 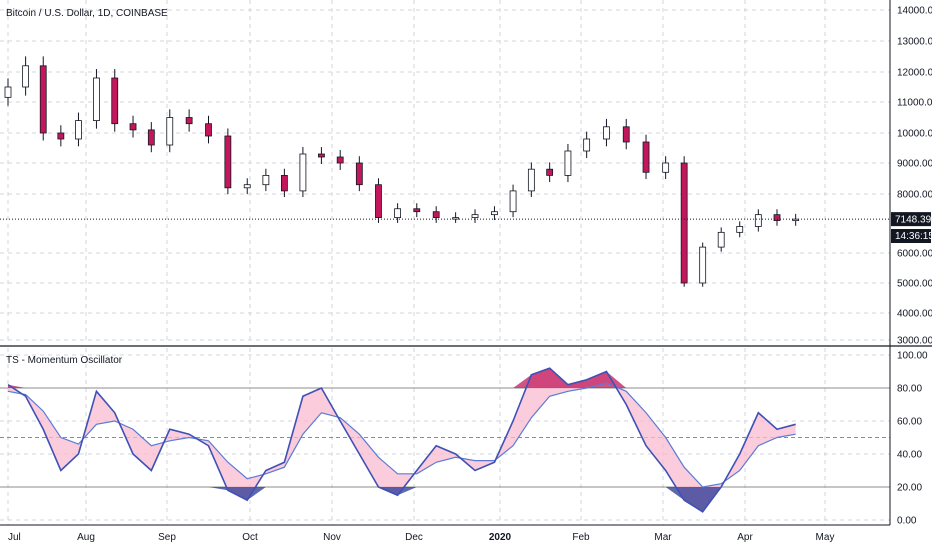 I want to click on price-axis-label: 13000.00, so click(x=914, y=42).